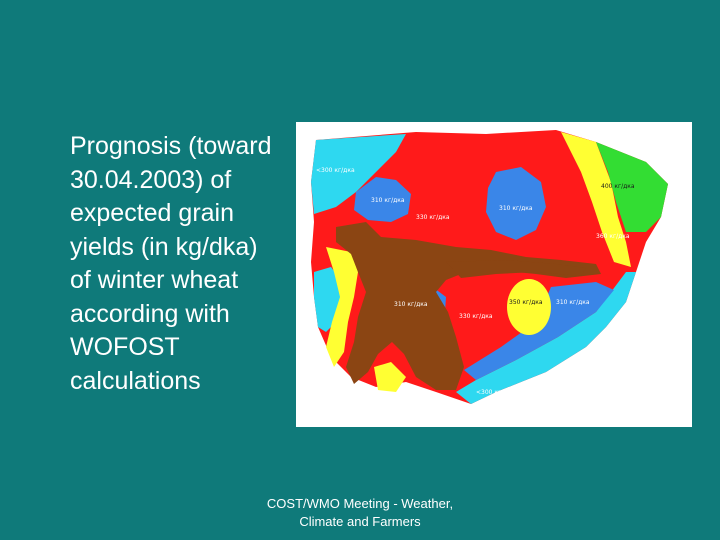 The image size is (720, 540). I want to click on zone-label-5: 400 кг/дка, so click(618, 186).